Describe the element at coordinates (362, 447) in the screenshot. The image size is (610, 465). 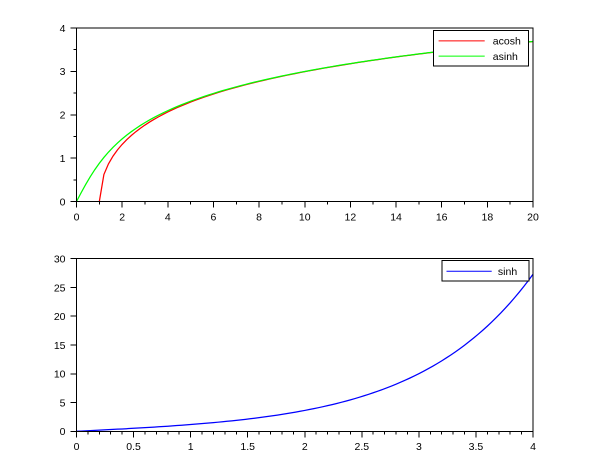
I see `svg-text: 2.5` at that location.